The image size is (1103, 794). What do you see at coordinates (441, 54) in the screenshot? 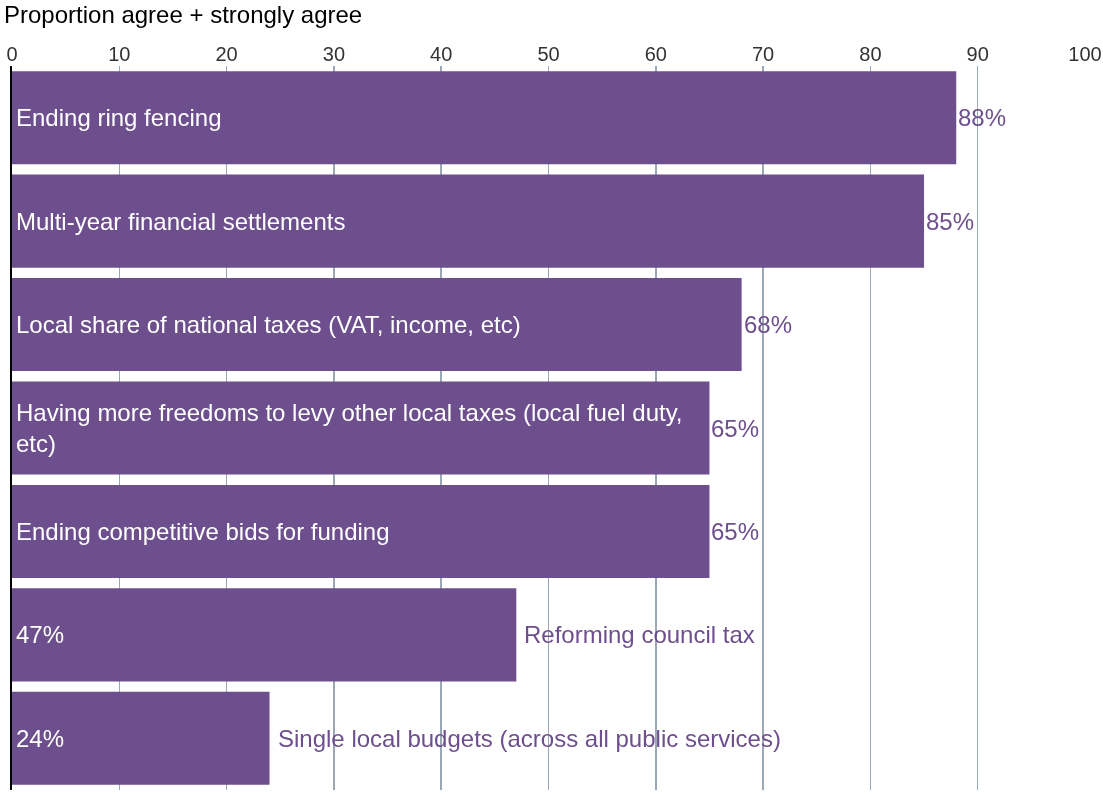
I see `x-tick-label: 40` at bounding box center [441, 54].